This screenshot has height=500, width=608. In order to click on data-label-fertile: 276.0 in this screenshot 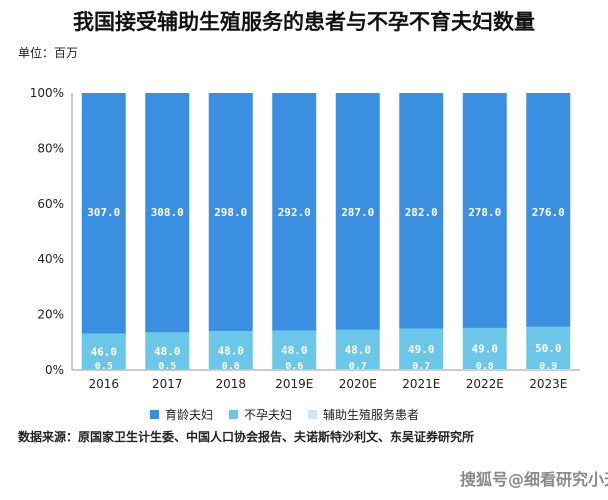, I will do `click(548, 212)`.